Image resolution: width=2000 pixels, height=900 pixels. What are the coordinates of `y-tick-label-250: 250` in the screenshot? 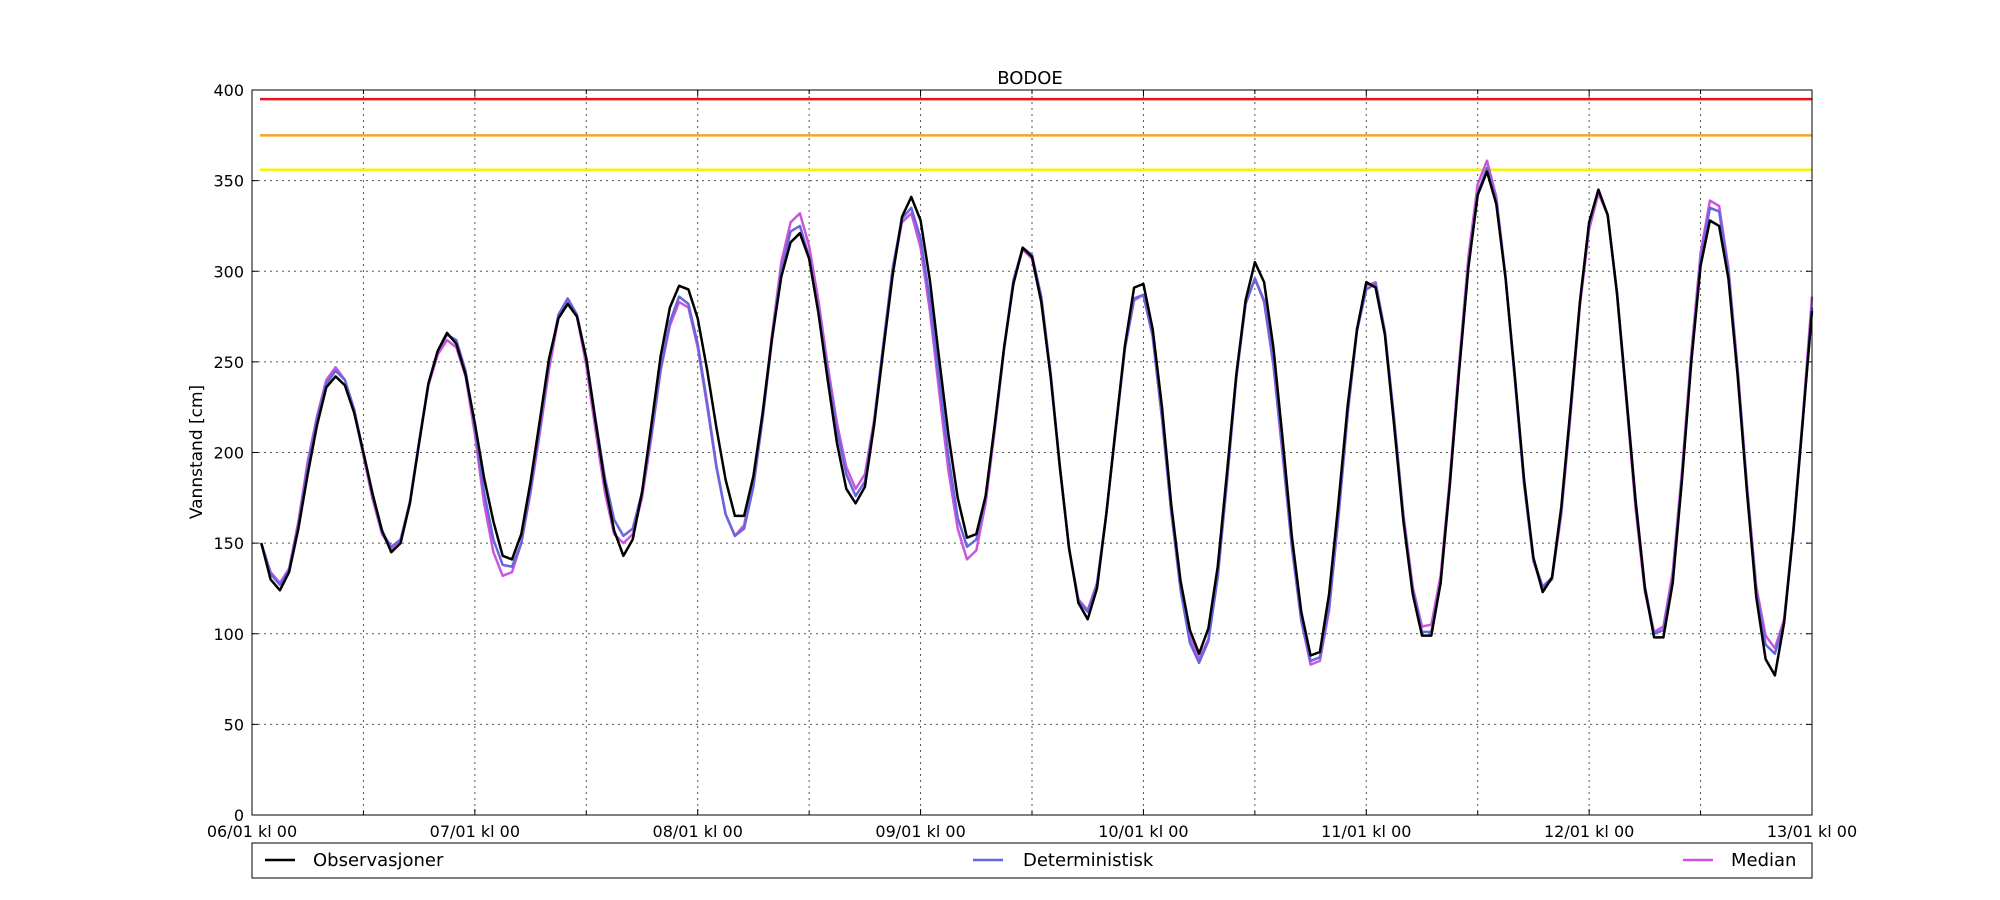 It's located at (228, 362).